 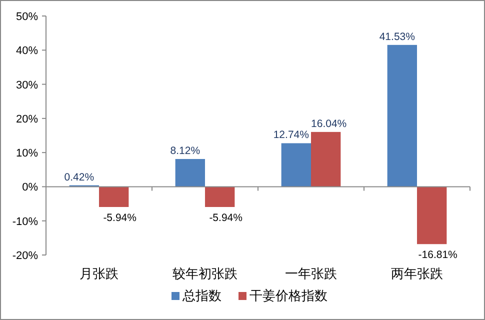 I want to click on y-tick-label: -10%, so click(x=25, y=222).